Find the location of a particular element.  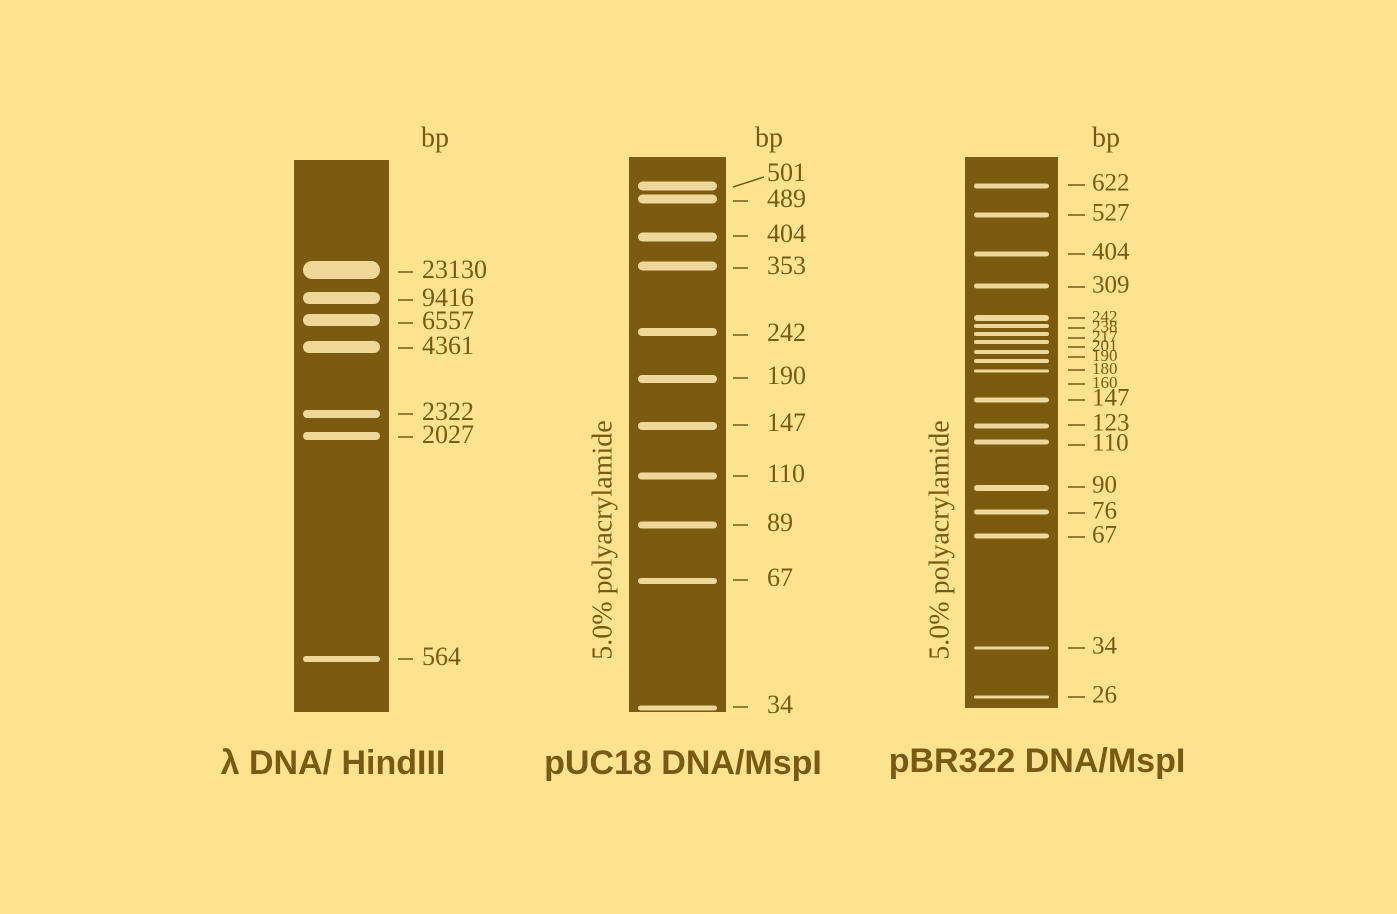

ladder-title: pBR322 DNA/MspI is located at coordinates (1037, 761).